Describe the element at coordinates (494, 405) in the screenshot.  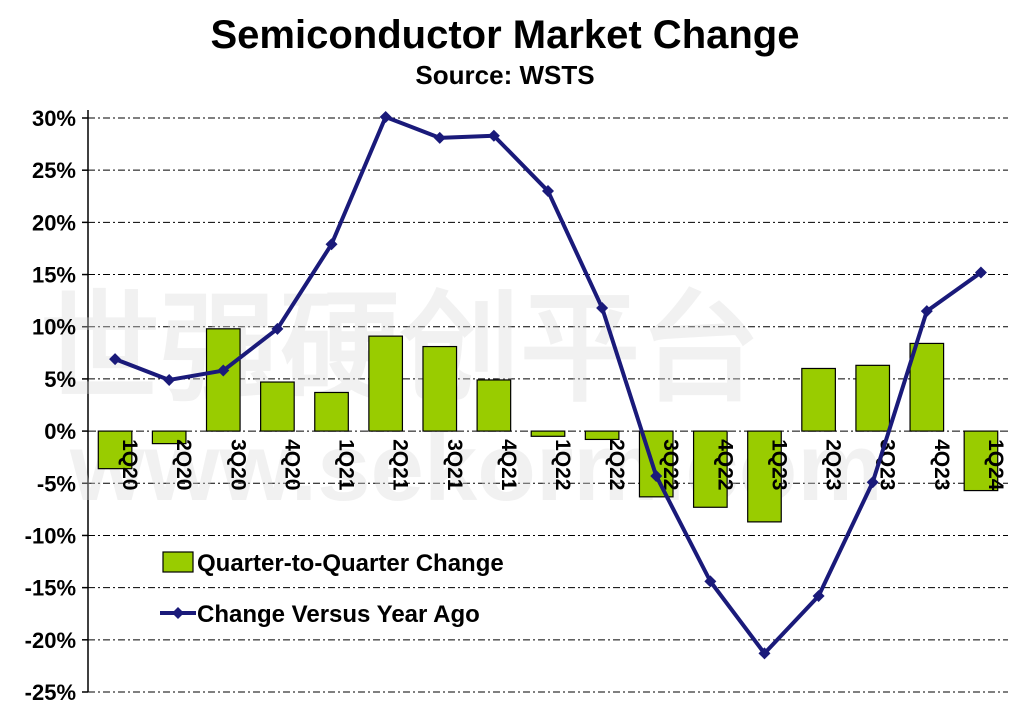
I see `bar-4Q21` at that location.